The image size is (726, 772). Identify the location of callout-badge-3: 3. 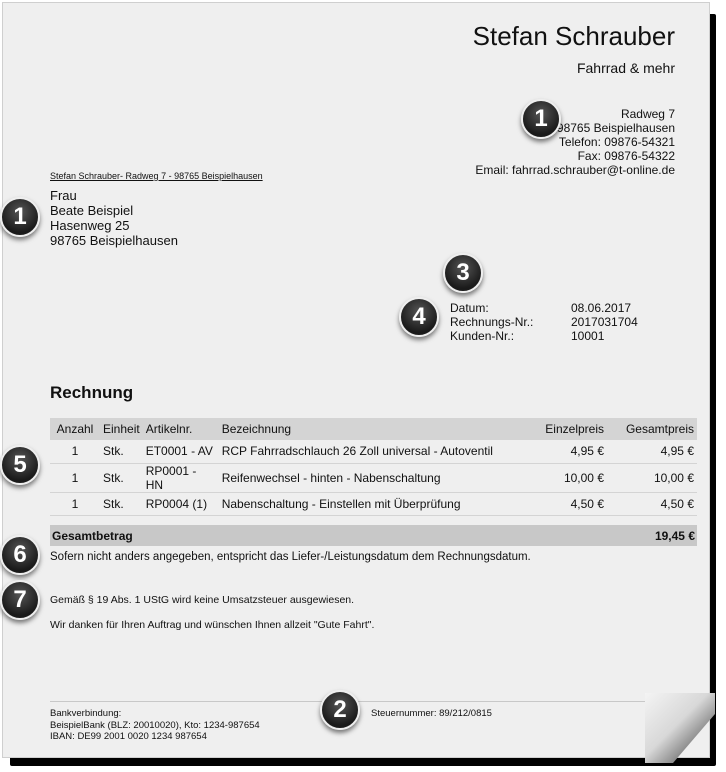
(463, 273).